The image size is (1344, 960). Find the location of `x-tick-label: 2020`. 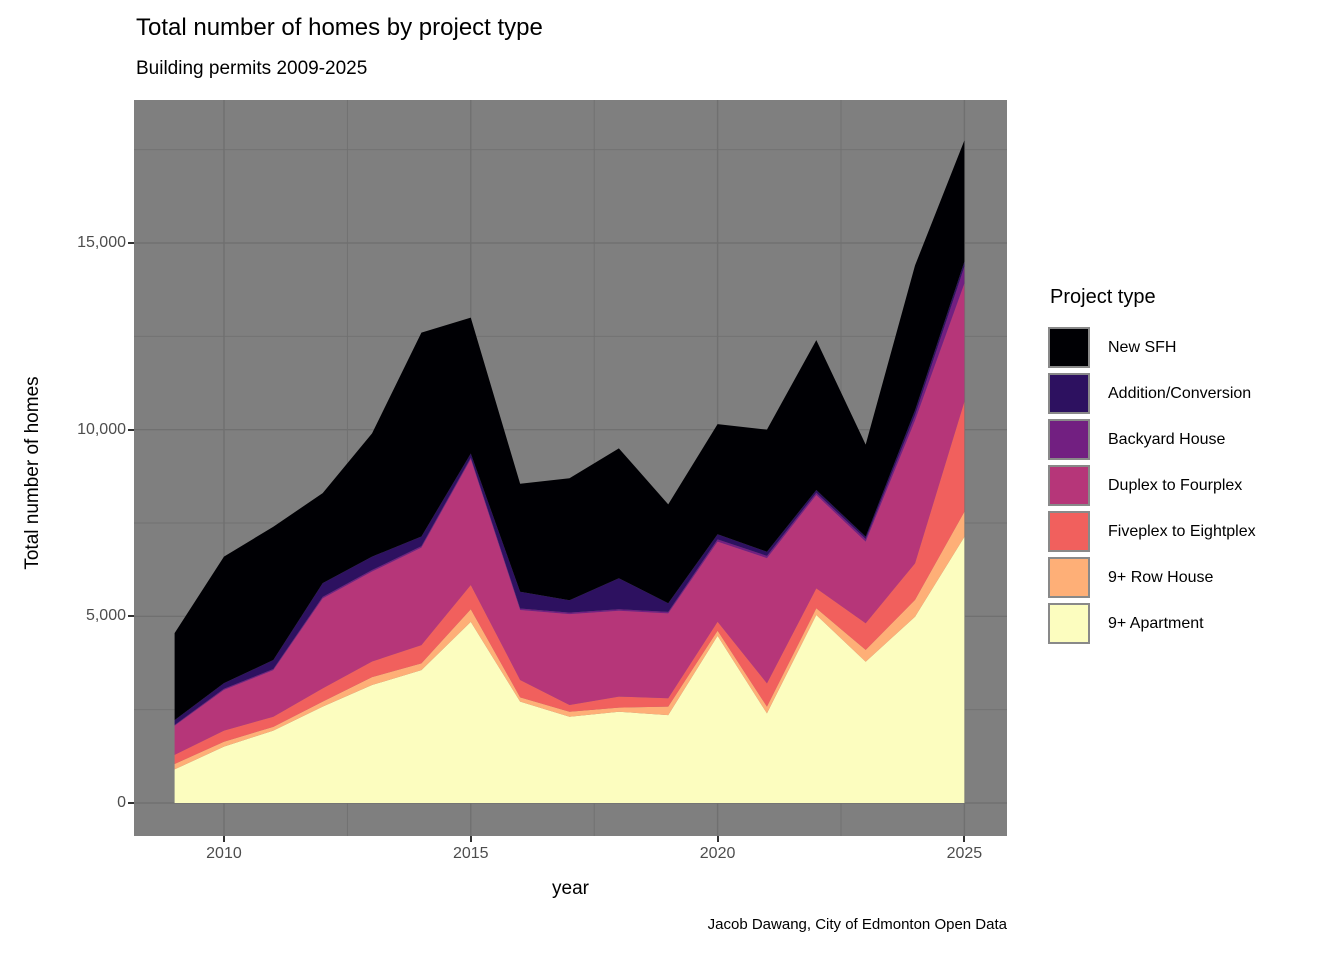

x-tick-label: 2020 is located at coordinates (717, 853).